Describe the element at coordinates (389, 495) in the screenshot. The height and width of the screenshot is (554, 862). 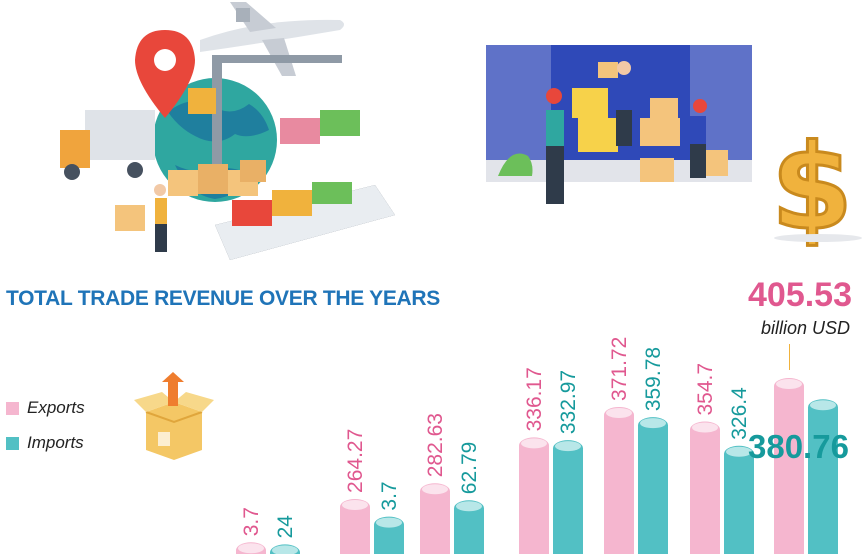
I see `label-imports-1: 3.7` at that location.